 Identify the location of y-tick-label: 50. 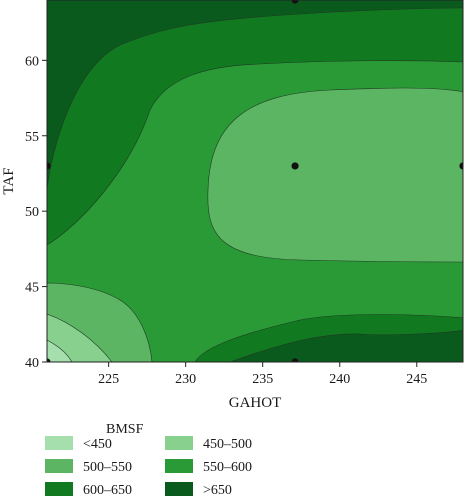
(32, 212).